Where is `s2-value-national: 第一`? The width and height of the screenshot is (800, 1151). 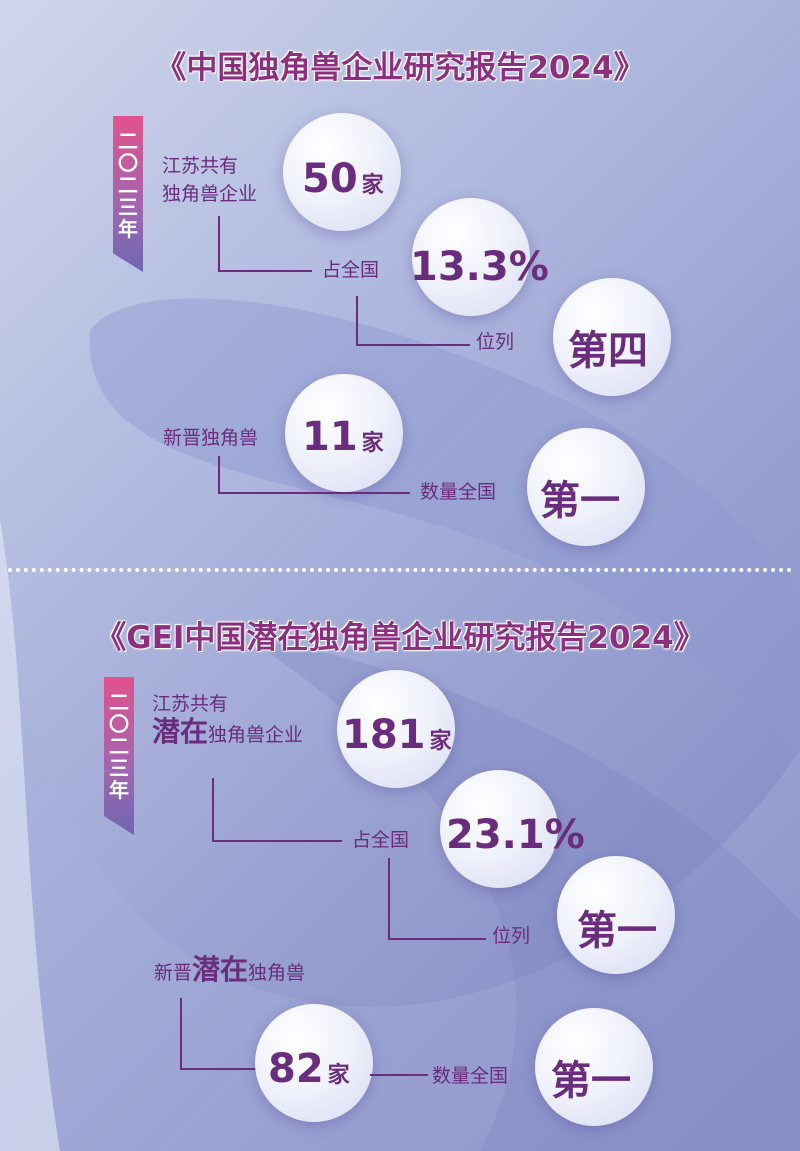
s2-value-national: 第一 is located at coordinates (591, 1081).